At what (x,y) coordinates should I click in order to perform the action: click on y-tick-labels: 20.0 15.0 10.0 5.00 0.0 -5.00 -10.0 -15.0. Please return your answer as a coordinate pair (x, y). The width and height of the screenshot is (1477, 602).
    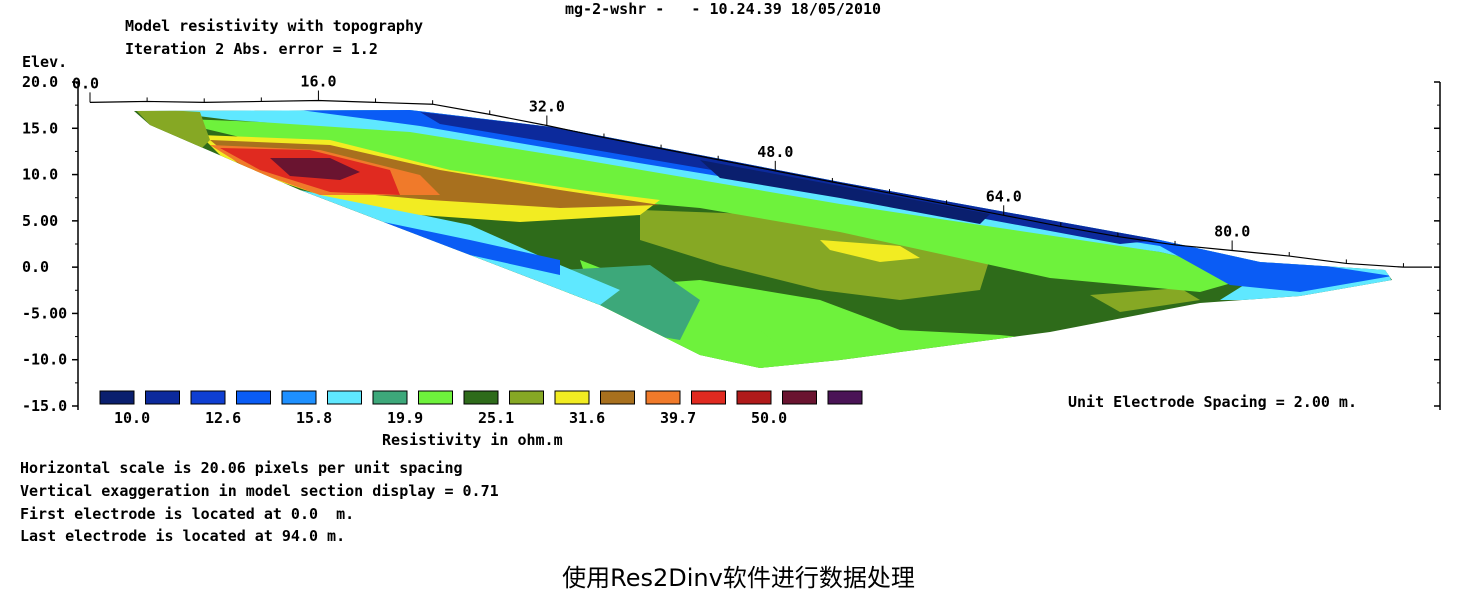
    Looking at the image, I should click on (44, 244).